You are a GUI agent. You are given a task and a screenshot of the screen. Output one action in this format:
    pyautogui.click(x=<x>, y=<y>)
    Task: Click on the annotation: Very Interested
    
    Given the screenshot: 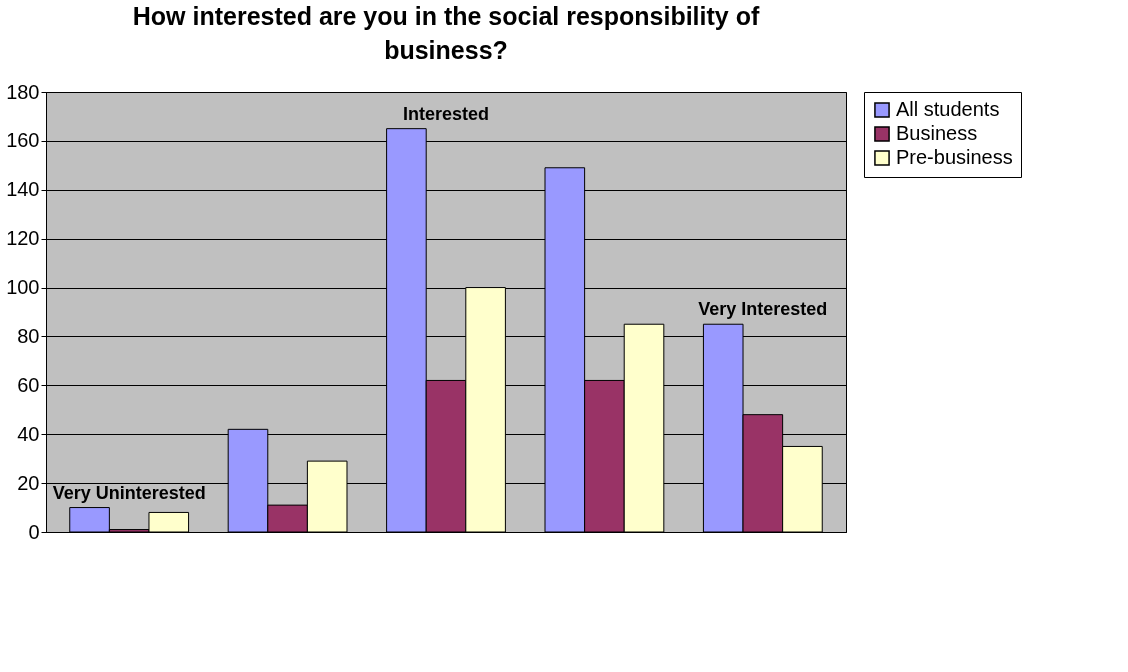 What is the action you would take?
    pyautogui.click(x=763, y=309)
    